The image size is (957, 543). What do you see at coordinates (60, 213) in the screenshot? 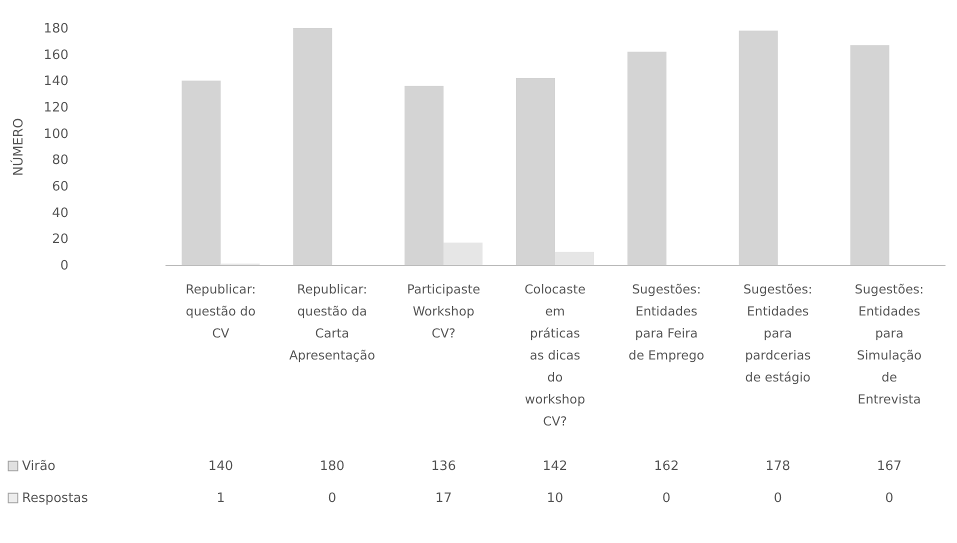
I see `y-tick-label: 40` at bounding box center [60, 213].